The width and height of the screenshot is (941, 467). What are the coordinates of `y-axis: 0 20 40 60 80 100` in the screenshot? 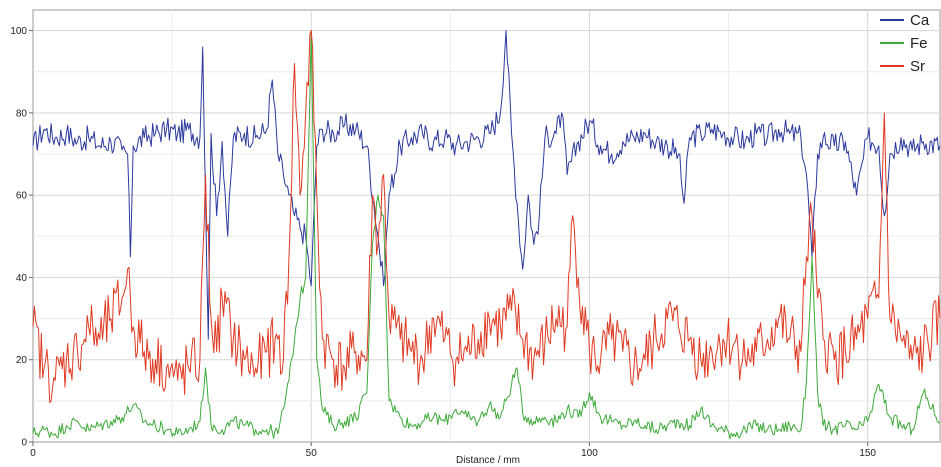 It's located at (21, 237).